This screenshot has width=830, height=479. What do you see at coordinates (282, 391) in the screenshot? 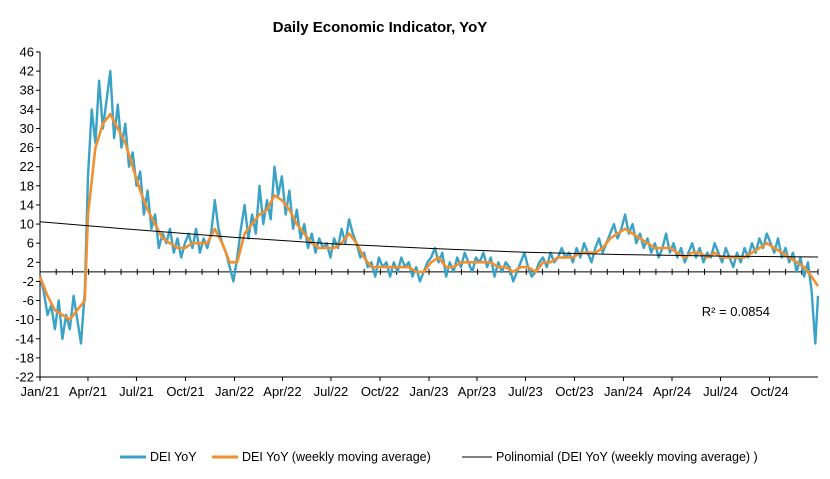
I see `x-tick-label: Apr/22` at bounding box center [282, 391].